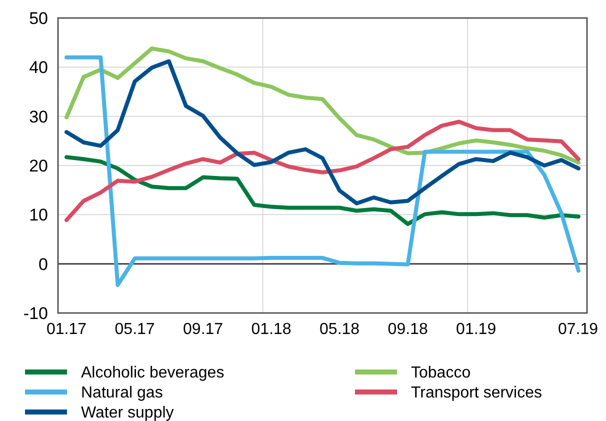 This screenshot has width=606, height=421. Describe the element at coordinates (476, 393) in the screenshot. I see `legend-label: Transport services` at that location.